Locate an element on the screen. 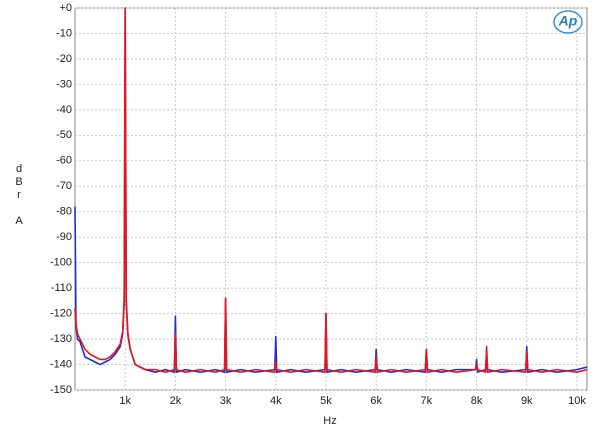 This screenshot has height=441, width=600. x-axis-label: Hz is located at coordinates (329, 421).